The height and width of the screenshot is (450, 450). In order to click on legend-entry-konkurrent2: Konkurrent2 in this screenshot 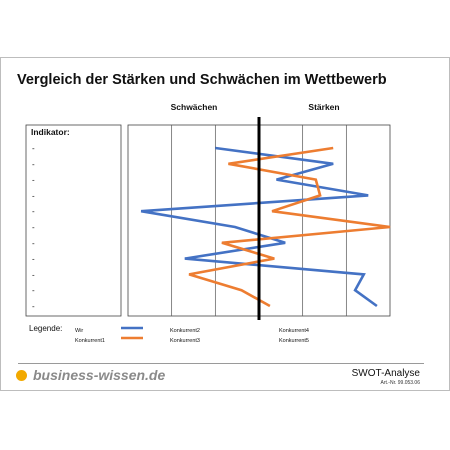, I will do `click(185, 331)`.